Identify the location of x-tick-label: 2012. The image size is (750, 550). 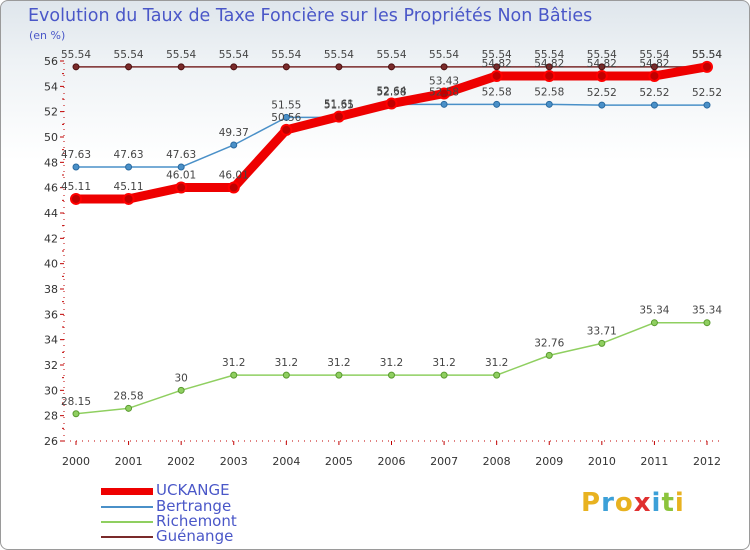
(707, 461).